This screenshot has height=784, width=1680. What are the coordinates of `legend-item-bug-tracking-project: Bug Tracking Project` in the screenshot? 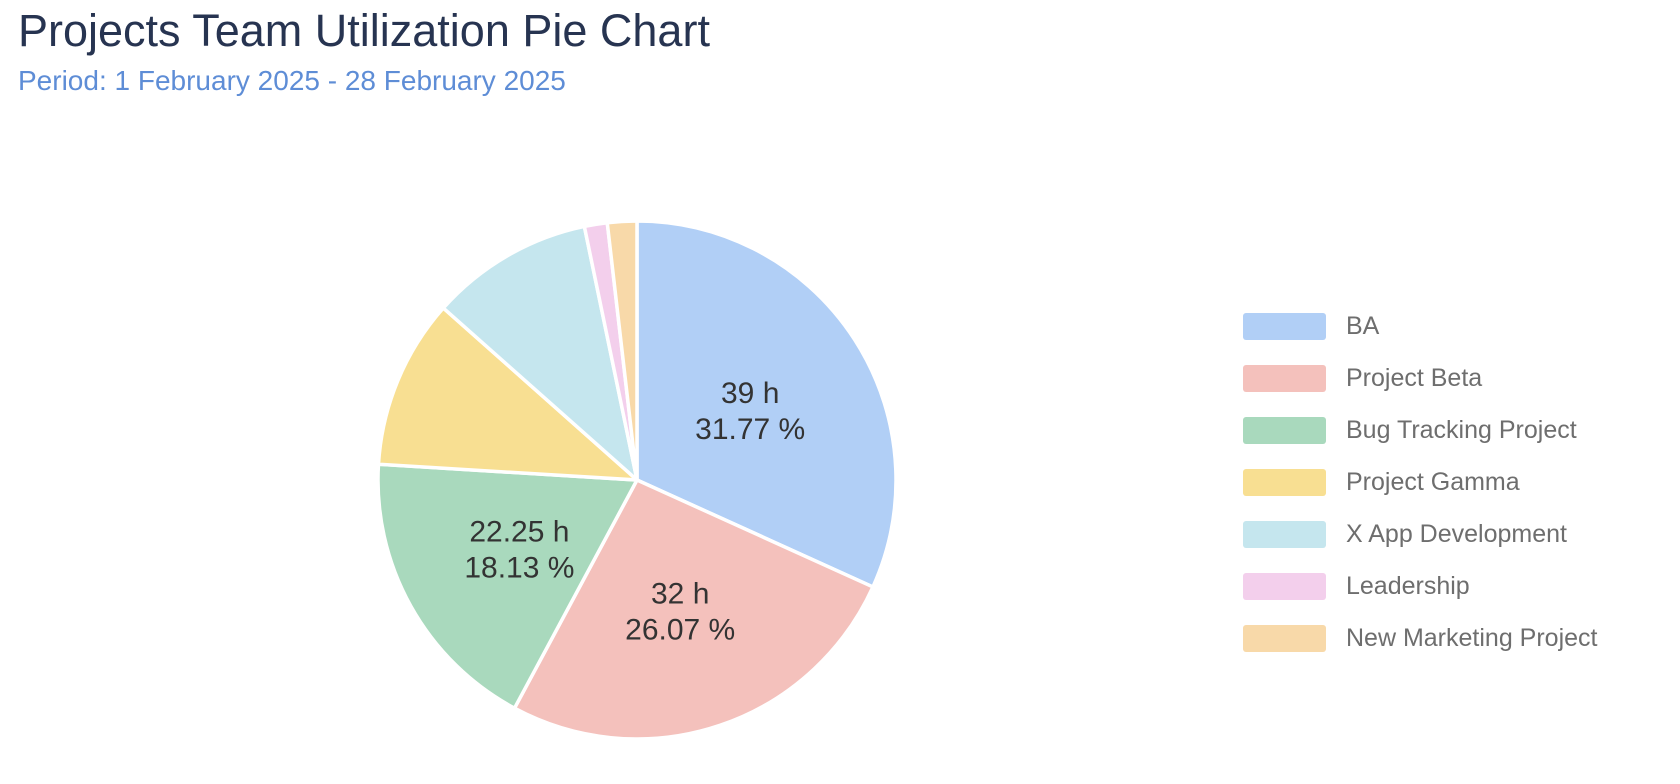 It's located at (1420, 430).